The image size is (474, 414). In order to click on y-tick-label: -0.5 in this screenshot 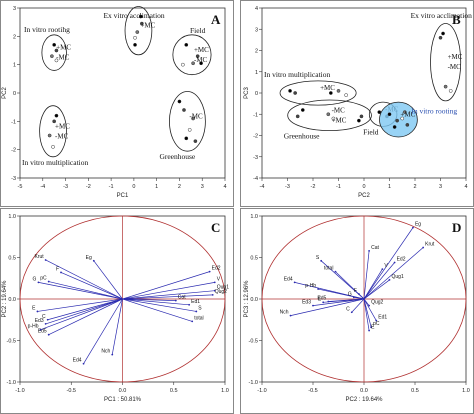, I will do `click(253, 342)`.